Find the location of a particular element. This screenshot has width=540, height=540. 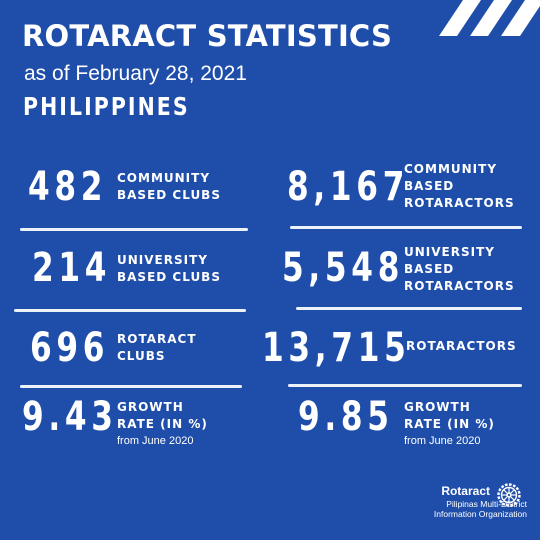

rotaract-clubs-label: ROTARACT CLUBS is located at coordinates (157, 348).